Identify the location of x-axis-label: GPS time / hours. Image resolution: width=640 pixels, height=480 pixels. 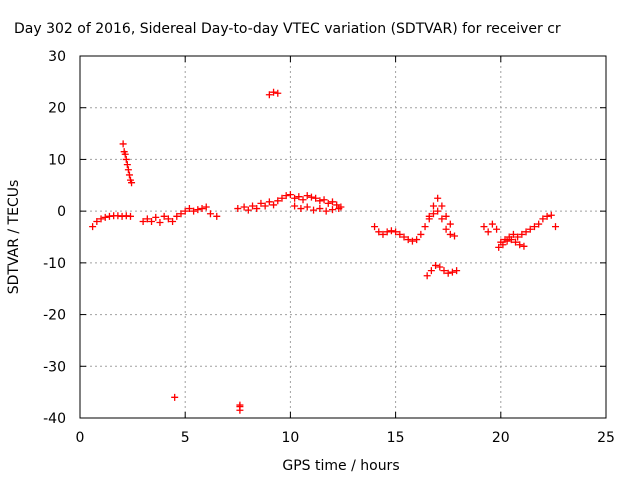
(340, 466).